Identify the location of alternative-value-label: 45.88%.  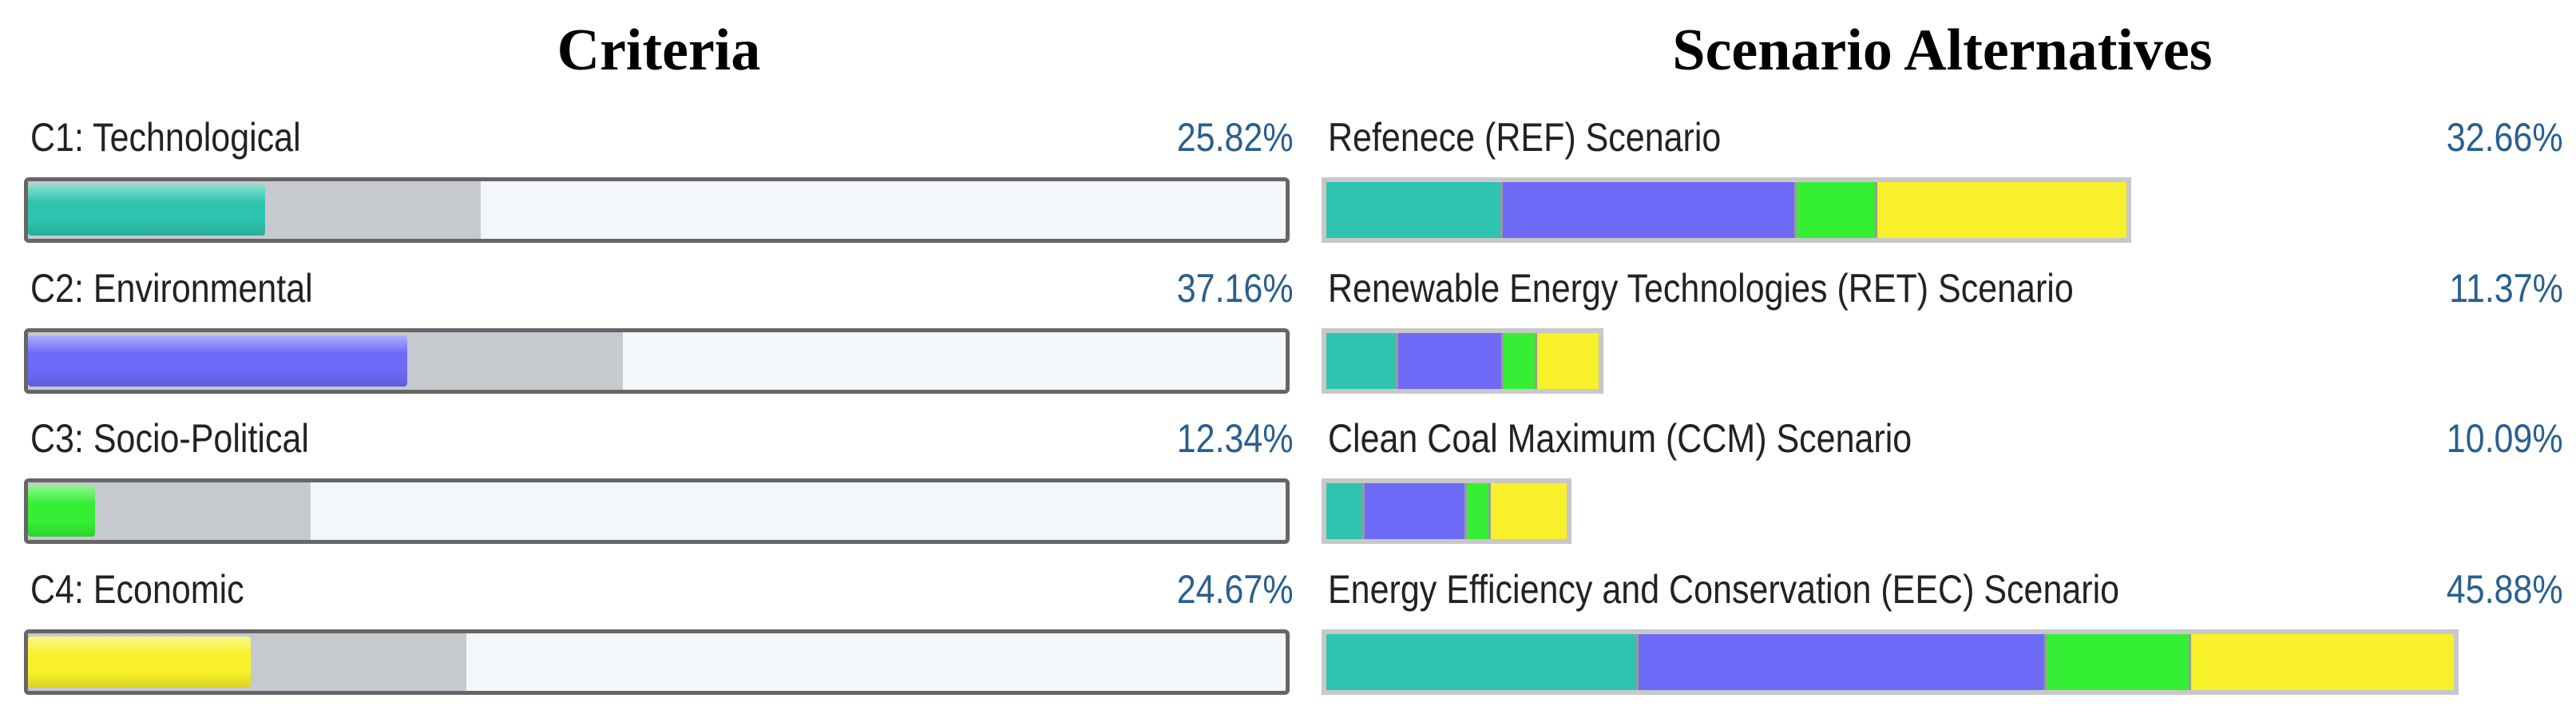
(2505, 589).